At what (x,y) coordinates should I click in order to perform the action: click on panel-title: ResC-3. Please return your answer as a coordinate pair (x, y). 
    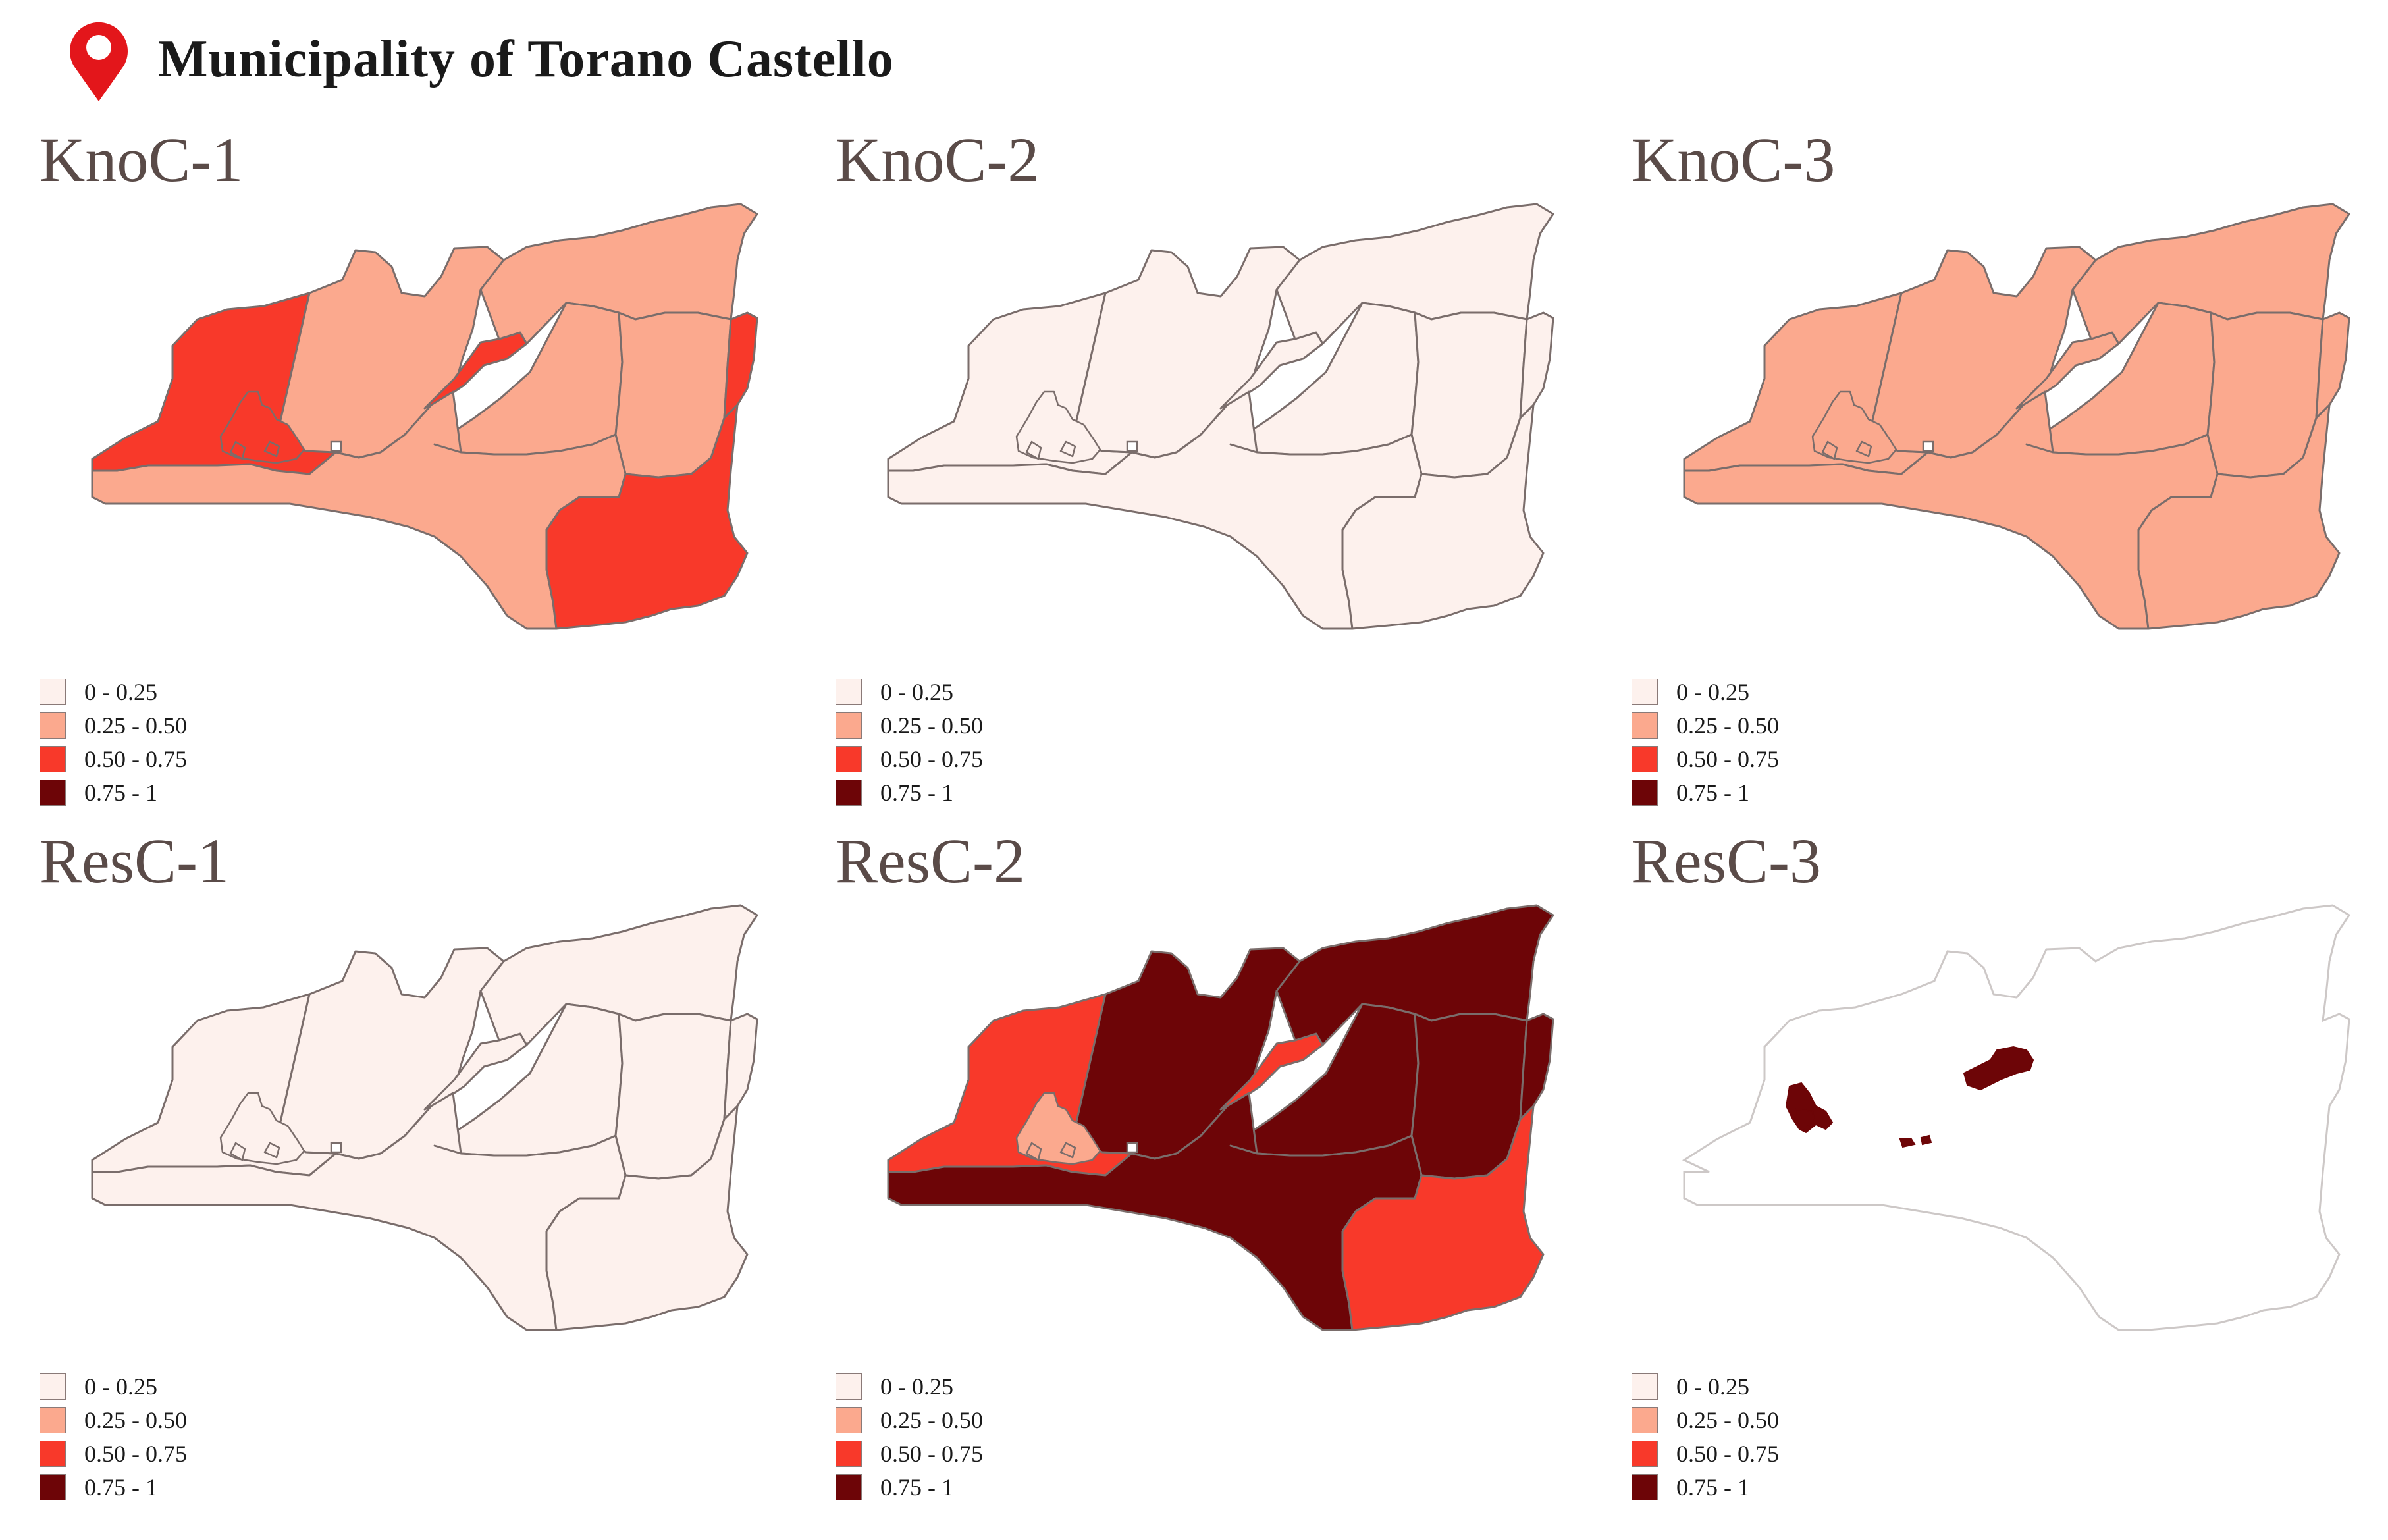
    Looking at the image, I should click on (1726, 861).